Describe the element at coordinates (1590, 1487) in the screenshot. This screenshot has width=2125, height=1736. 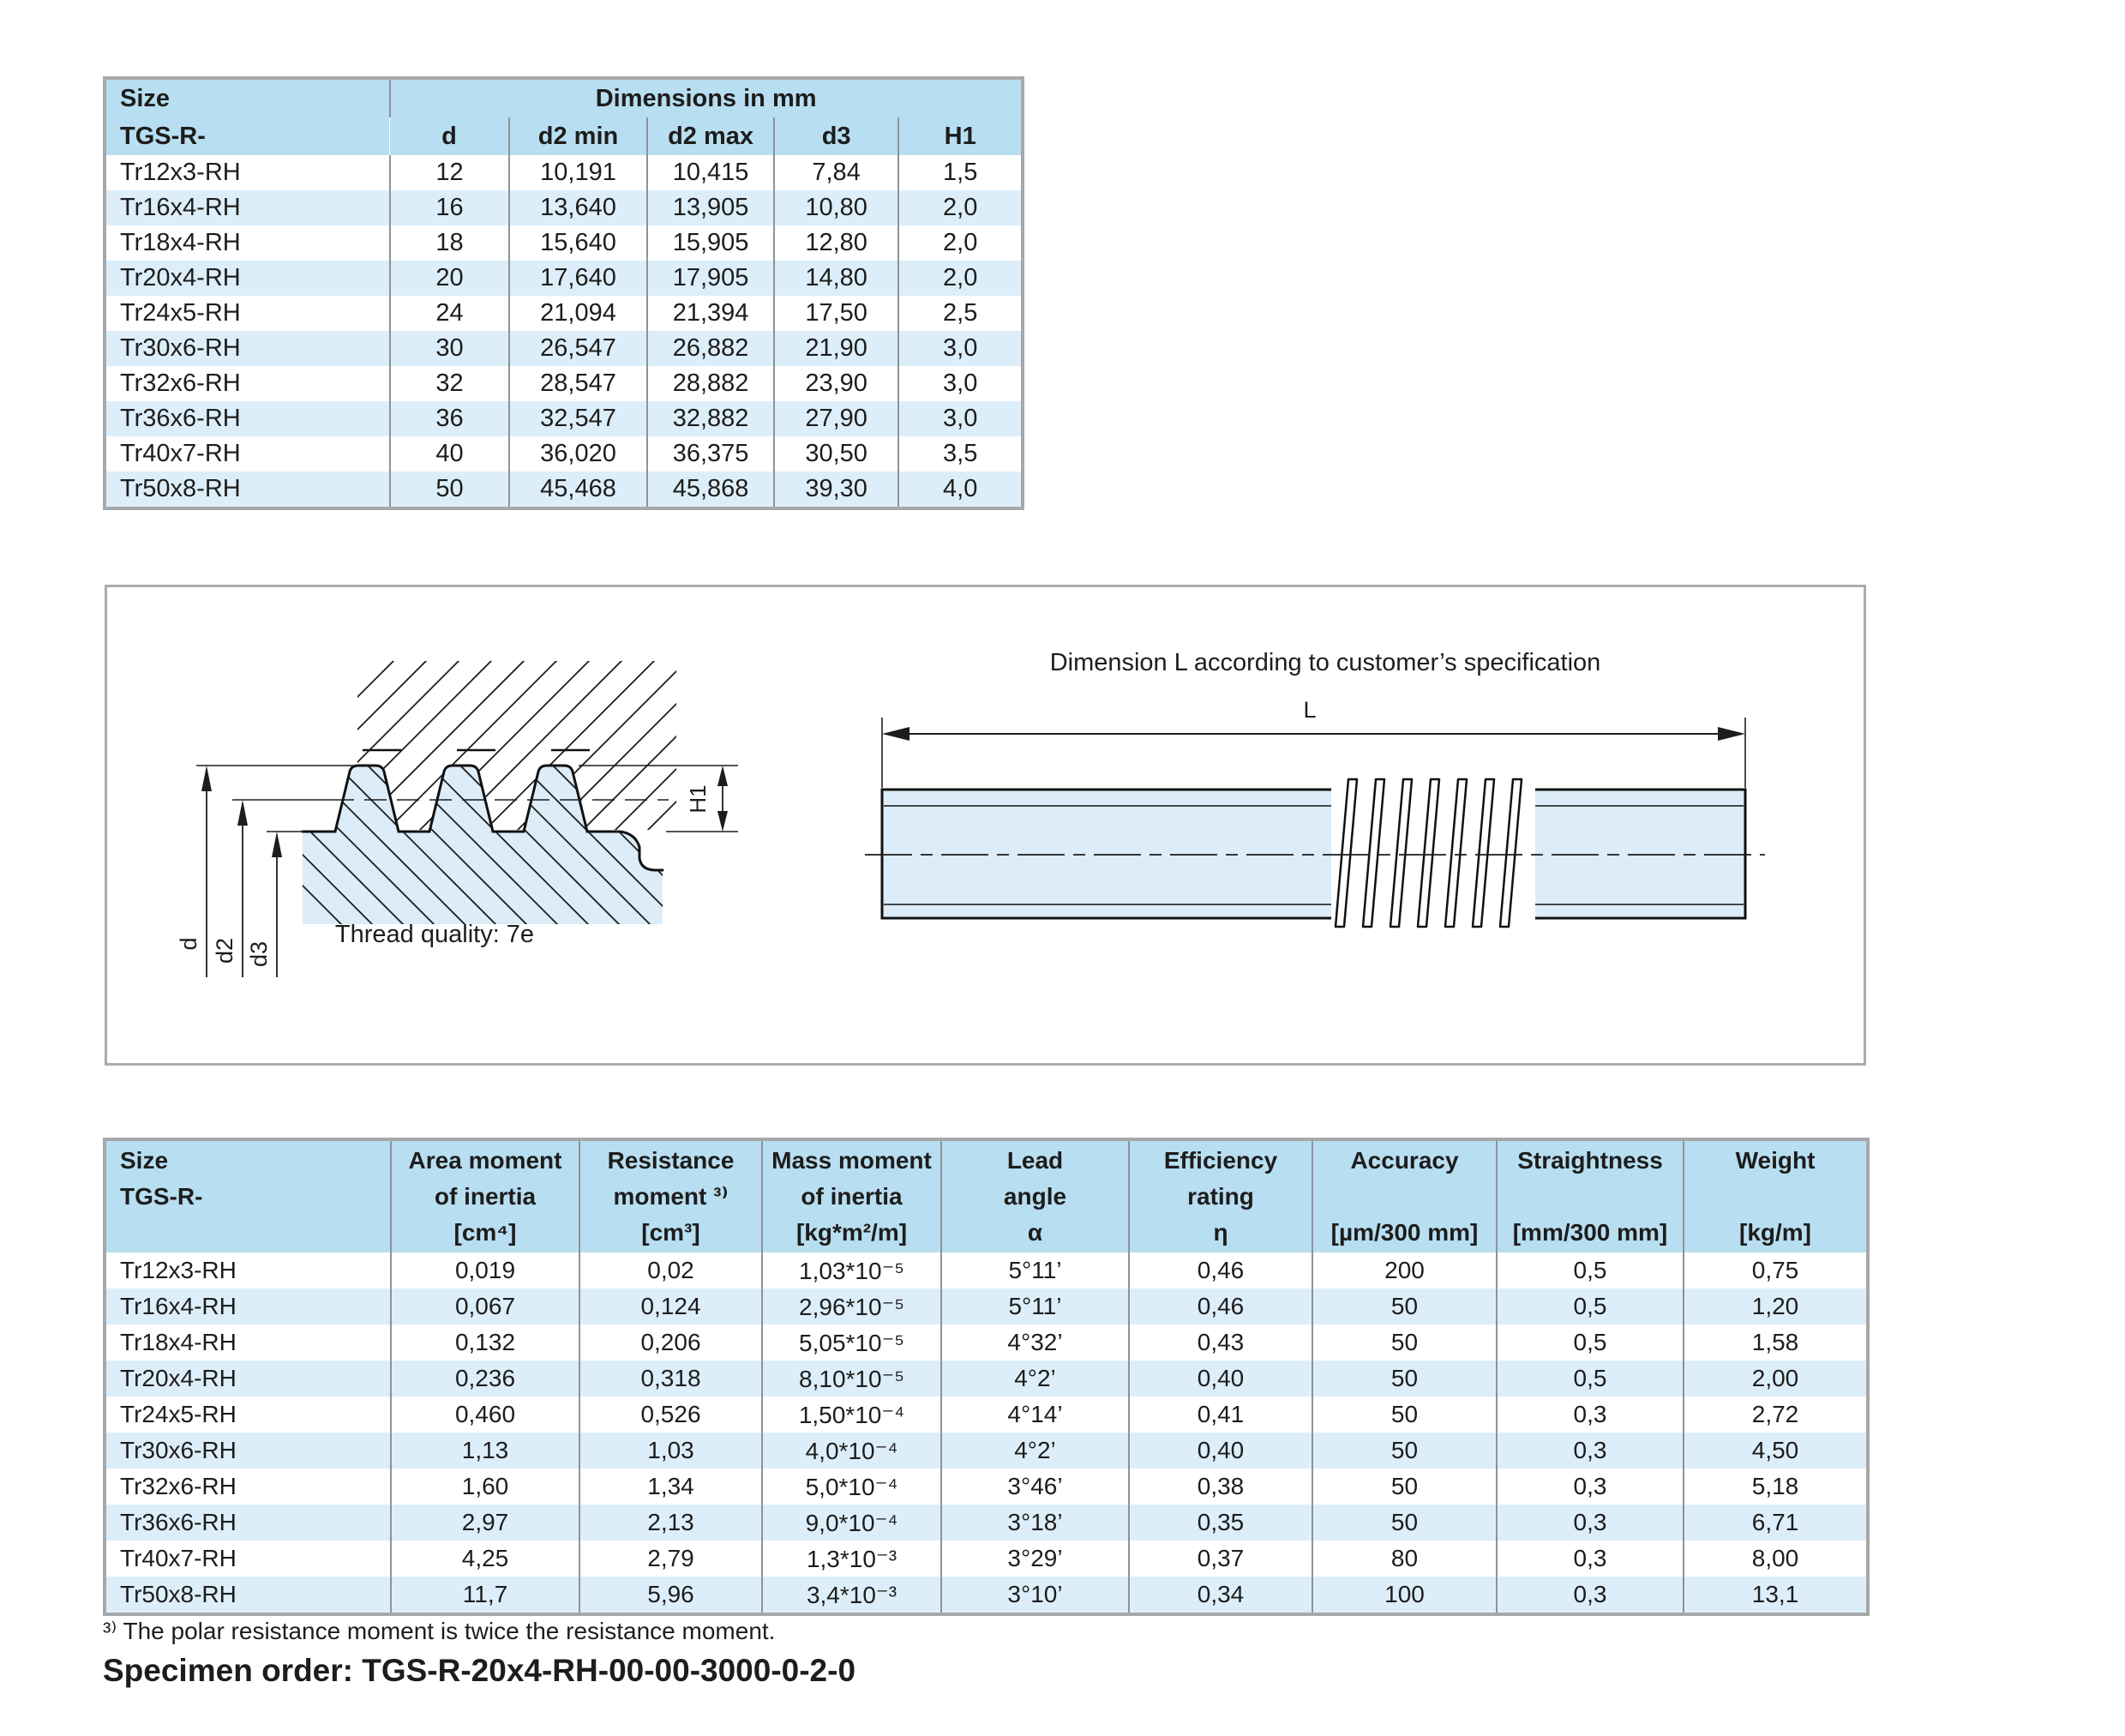
I see `straightness-cell: 0,3` at that location.